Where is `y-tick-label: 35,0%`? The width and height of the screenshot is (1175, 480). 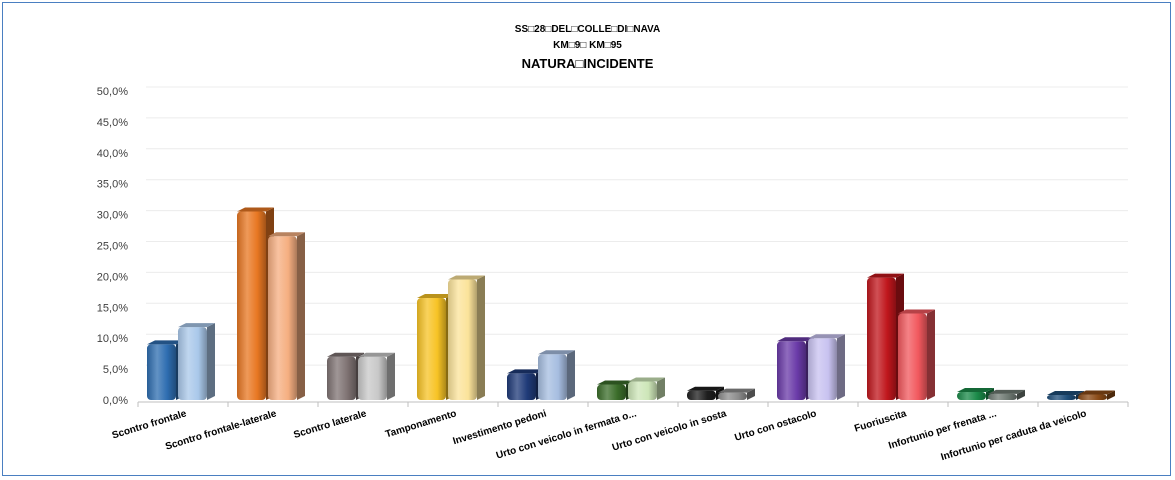 y-tick-label: 35,0% is located at coordinates (112, 185).